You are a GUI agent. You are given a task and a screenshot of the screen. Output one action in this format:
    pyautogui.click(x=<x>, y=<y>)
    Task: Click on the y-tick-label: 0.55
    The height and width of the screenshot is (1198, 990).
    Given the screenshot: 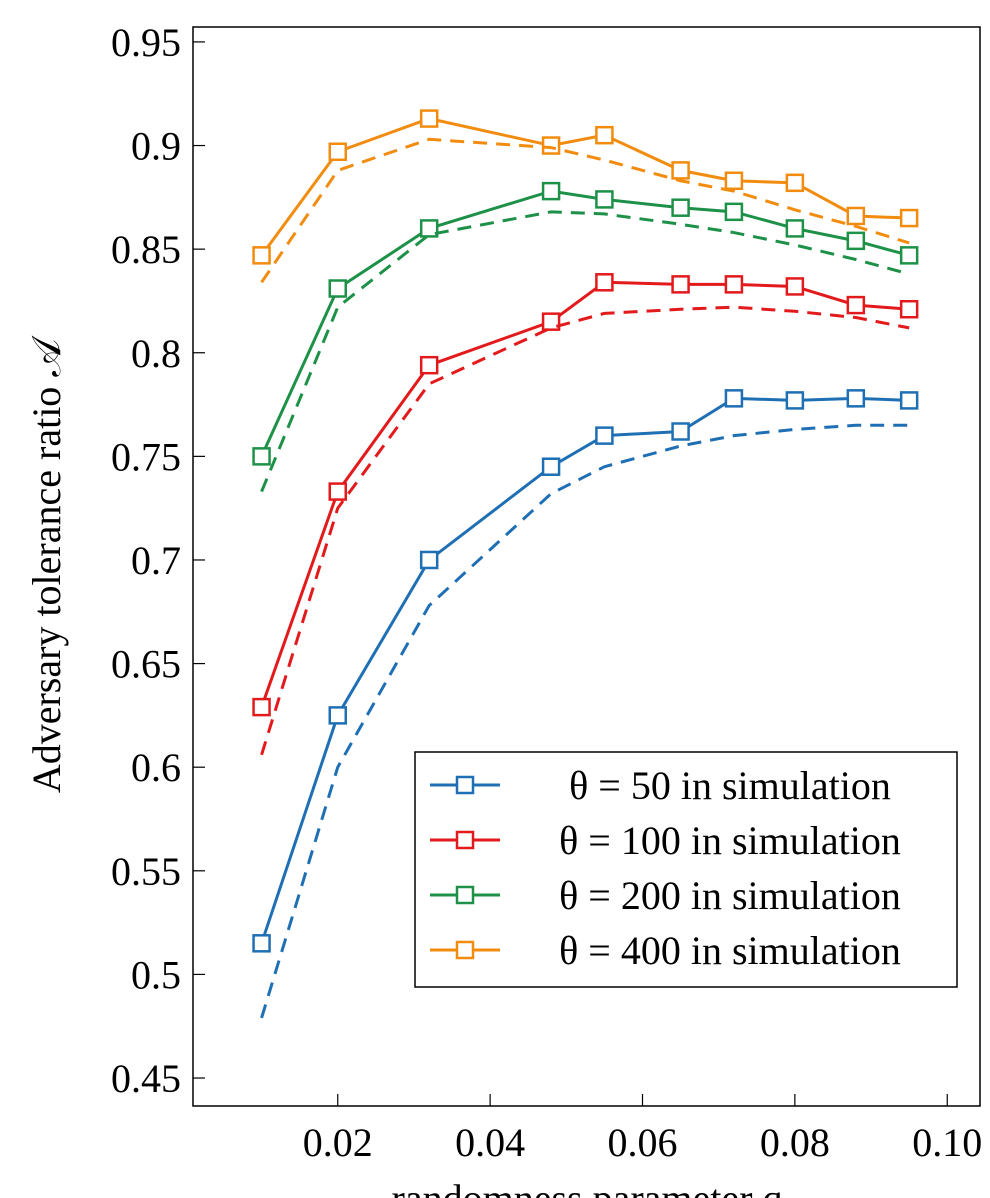 What is the action you would take?
    pyautogui.click(x=146, y=871)
    